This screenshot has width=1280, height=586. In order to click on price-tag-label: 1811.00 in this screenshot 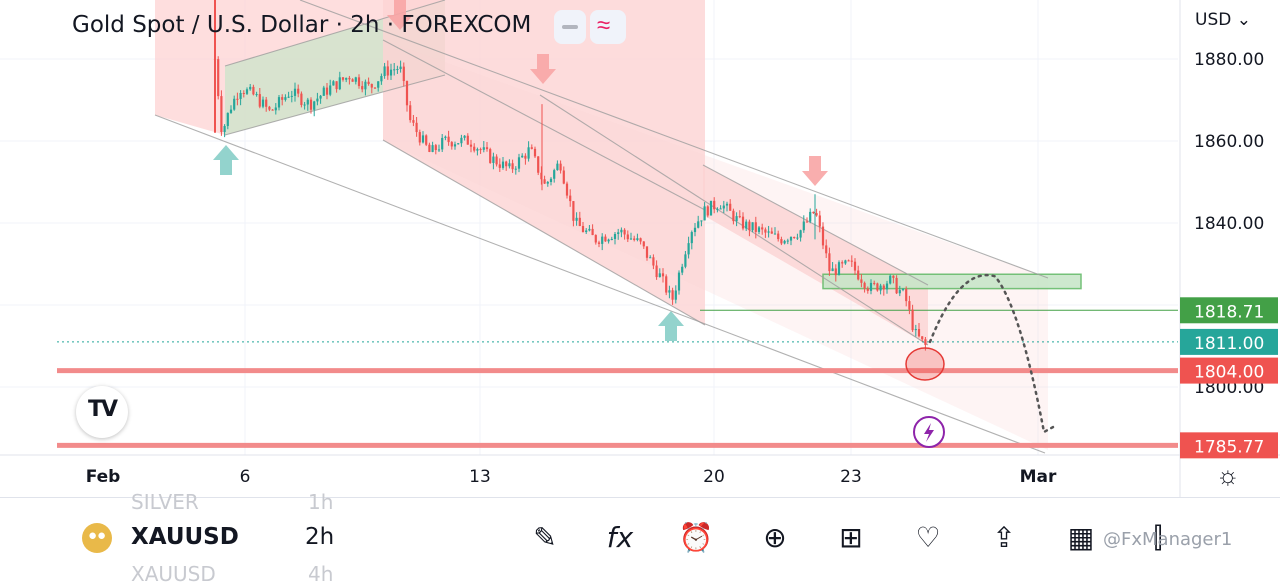, I will do `click(1229, 344)`.